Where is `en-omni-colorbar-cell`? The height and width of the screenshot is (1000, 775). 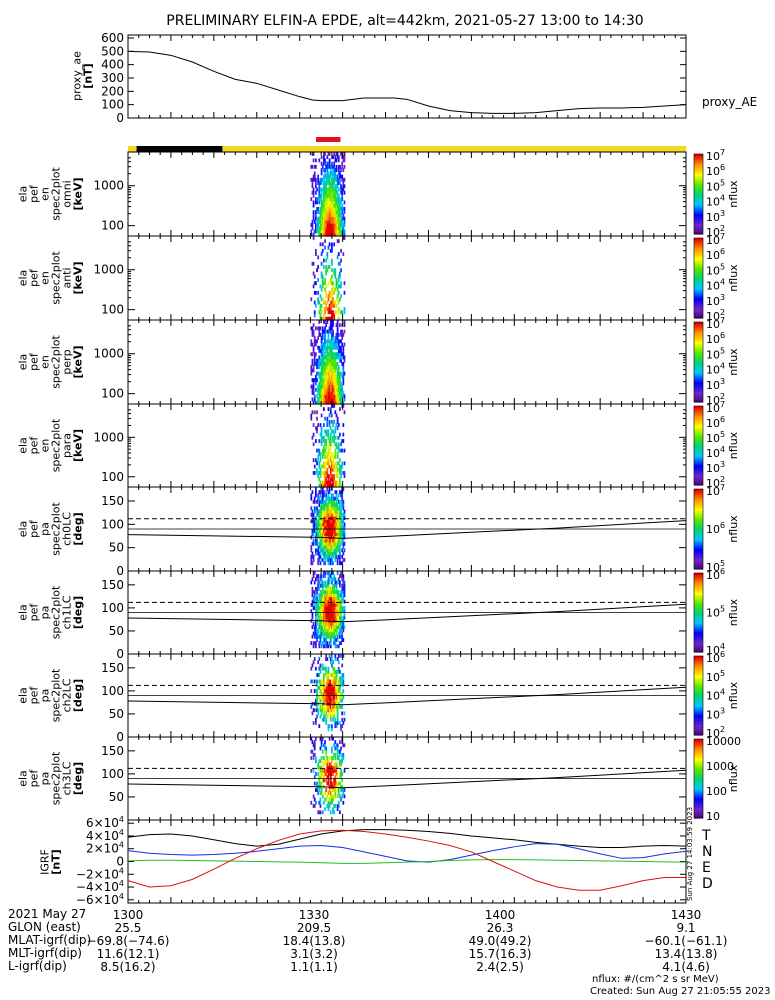
en-omni-colorbar-cell is located at coordinates (698, 227).